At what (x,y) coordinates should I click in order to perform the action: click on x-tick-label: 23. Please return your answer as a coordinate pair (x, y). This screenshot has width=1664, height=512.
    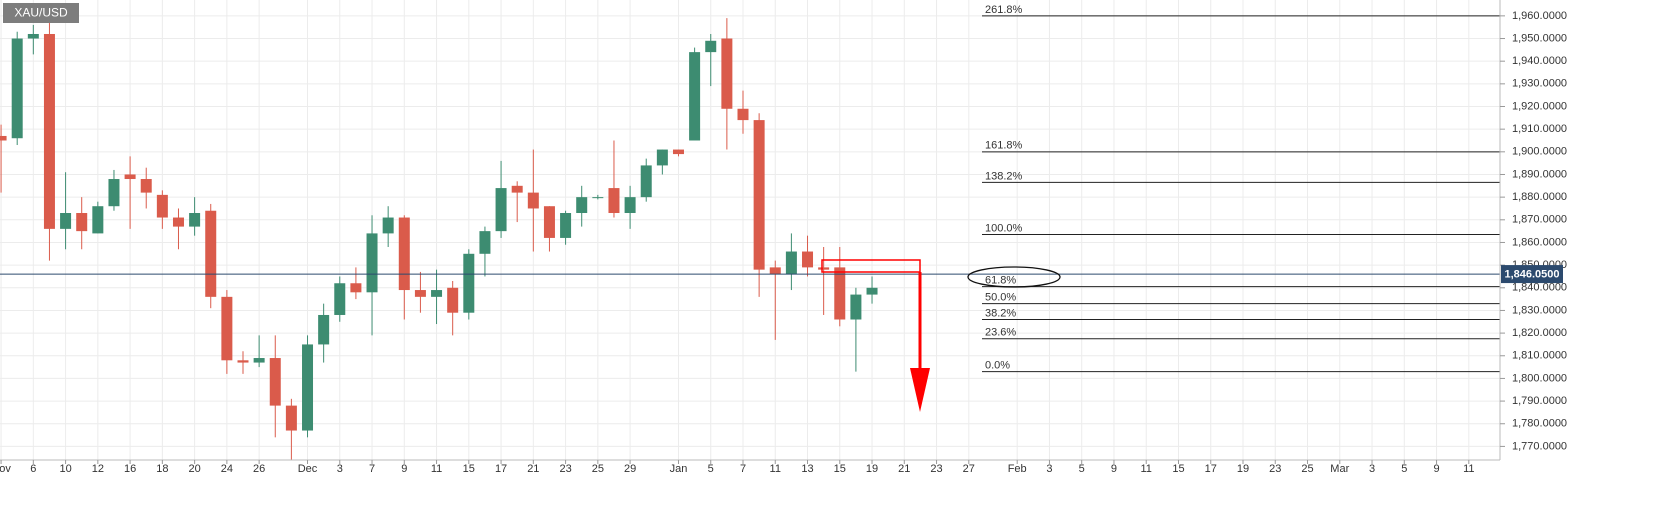
    Looking at the image, I should click on (1275, 469).